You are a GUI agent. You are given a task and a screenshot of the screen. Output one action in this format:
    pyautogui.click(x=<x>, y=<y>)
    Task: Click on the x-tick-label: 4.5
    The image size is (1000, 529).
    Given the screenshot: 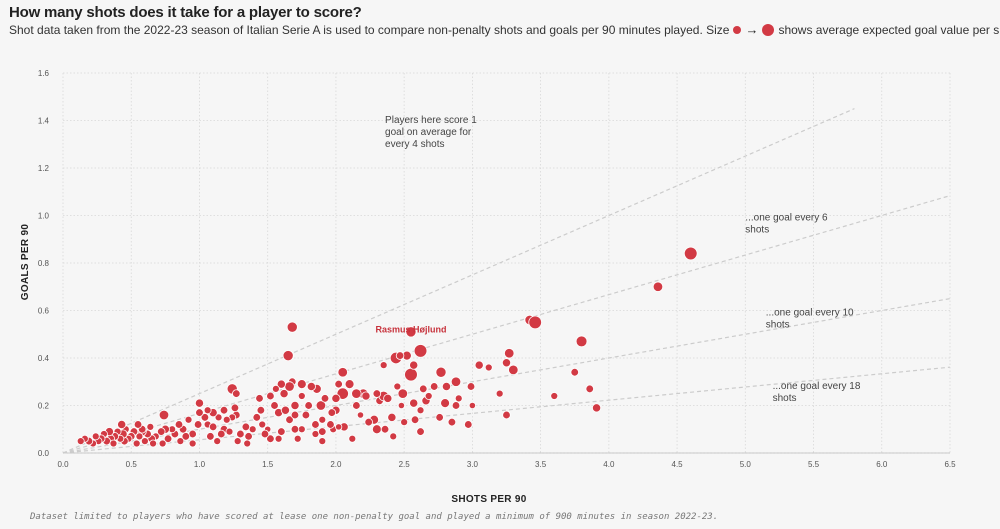 What is the action you would take?
    pyautogui.click(x=678, y=464)
    